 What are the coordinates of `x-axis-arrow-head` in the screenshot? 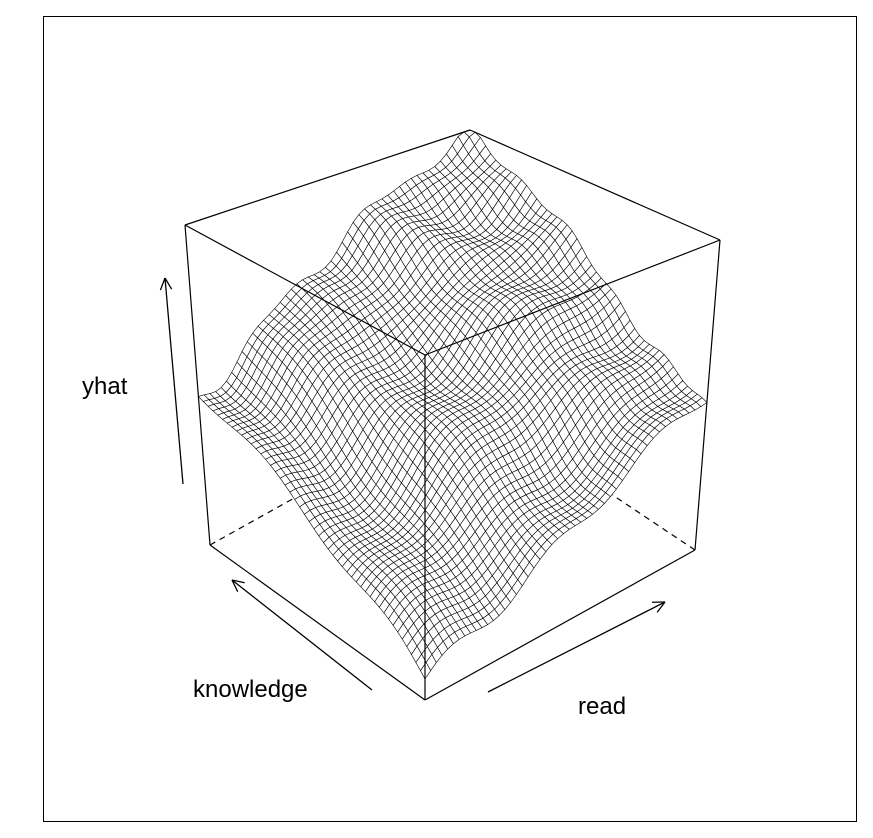 It's located at (661, 607).